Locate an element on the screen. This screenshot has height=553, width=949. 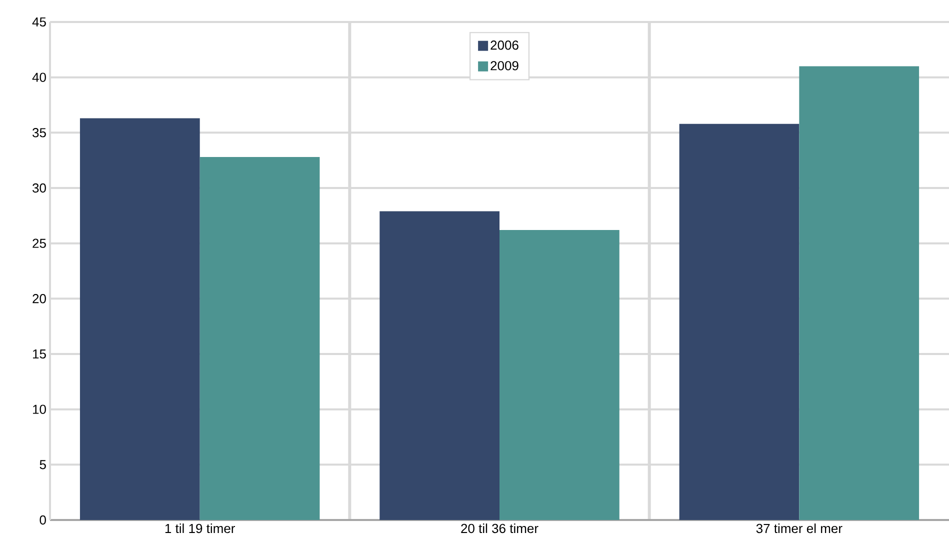
y-tick-label: 0 is located at coordinates (43, 520).